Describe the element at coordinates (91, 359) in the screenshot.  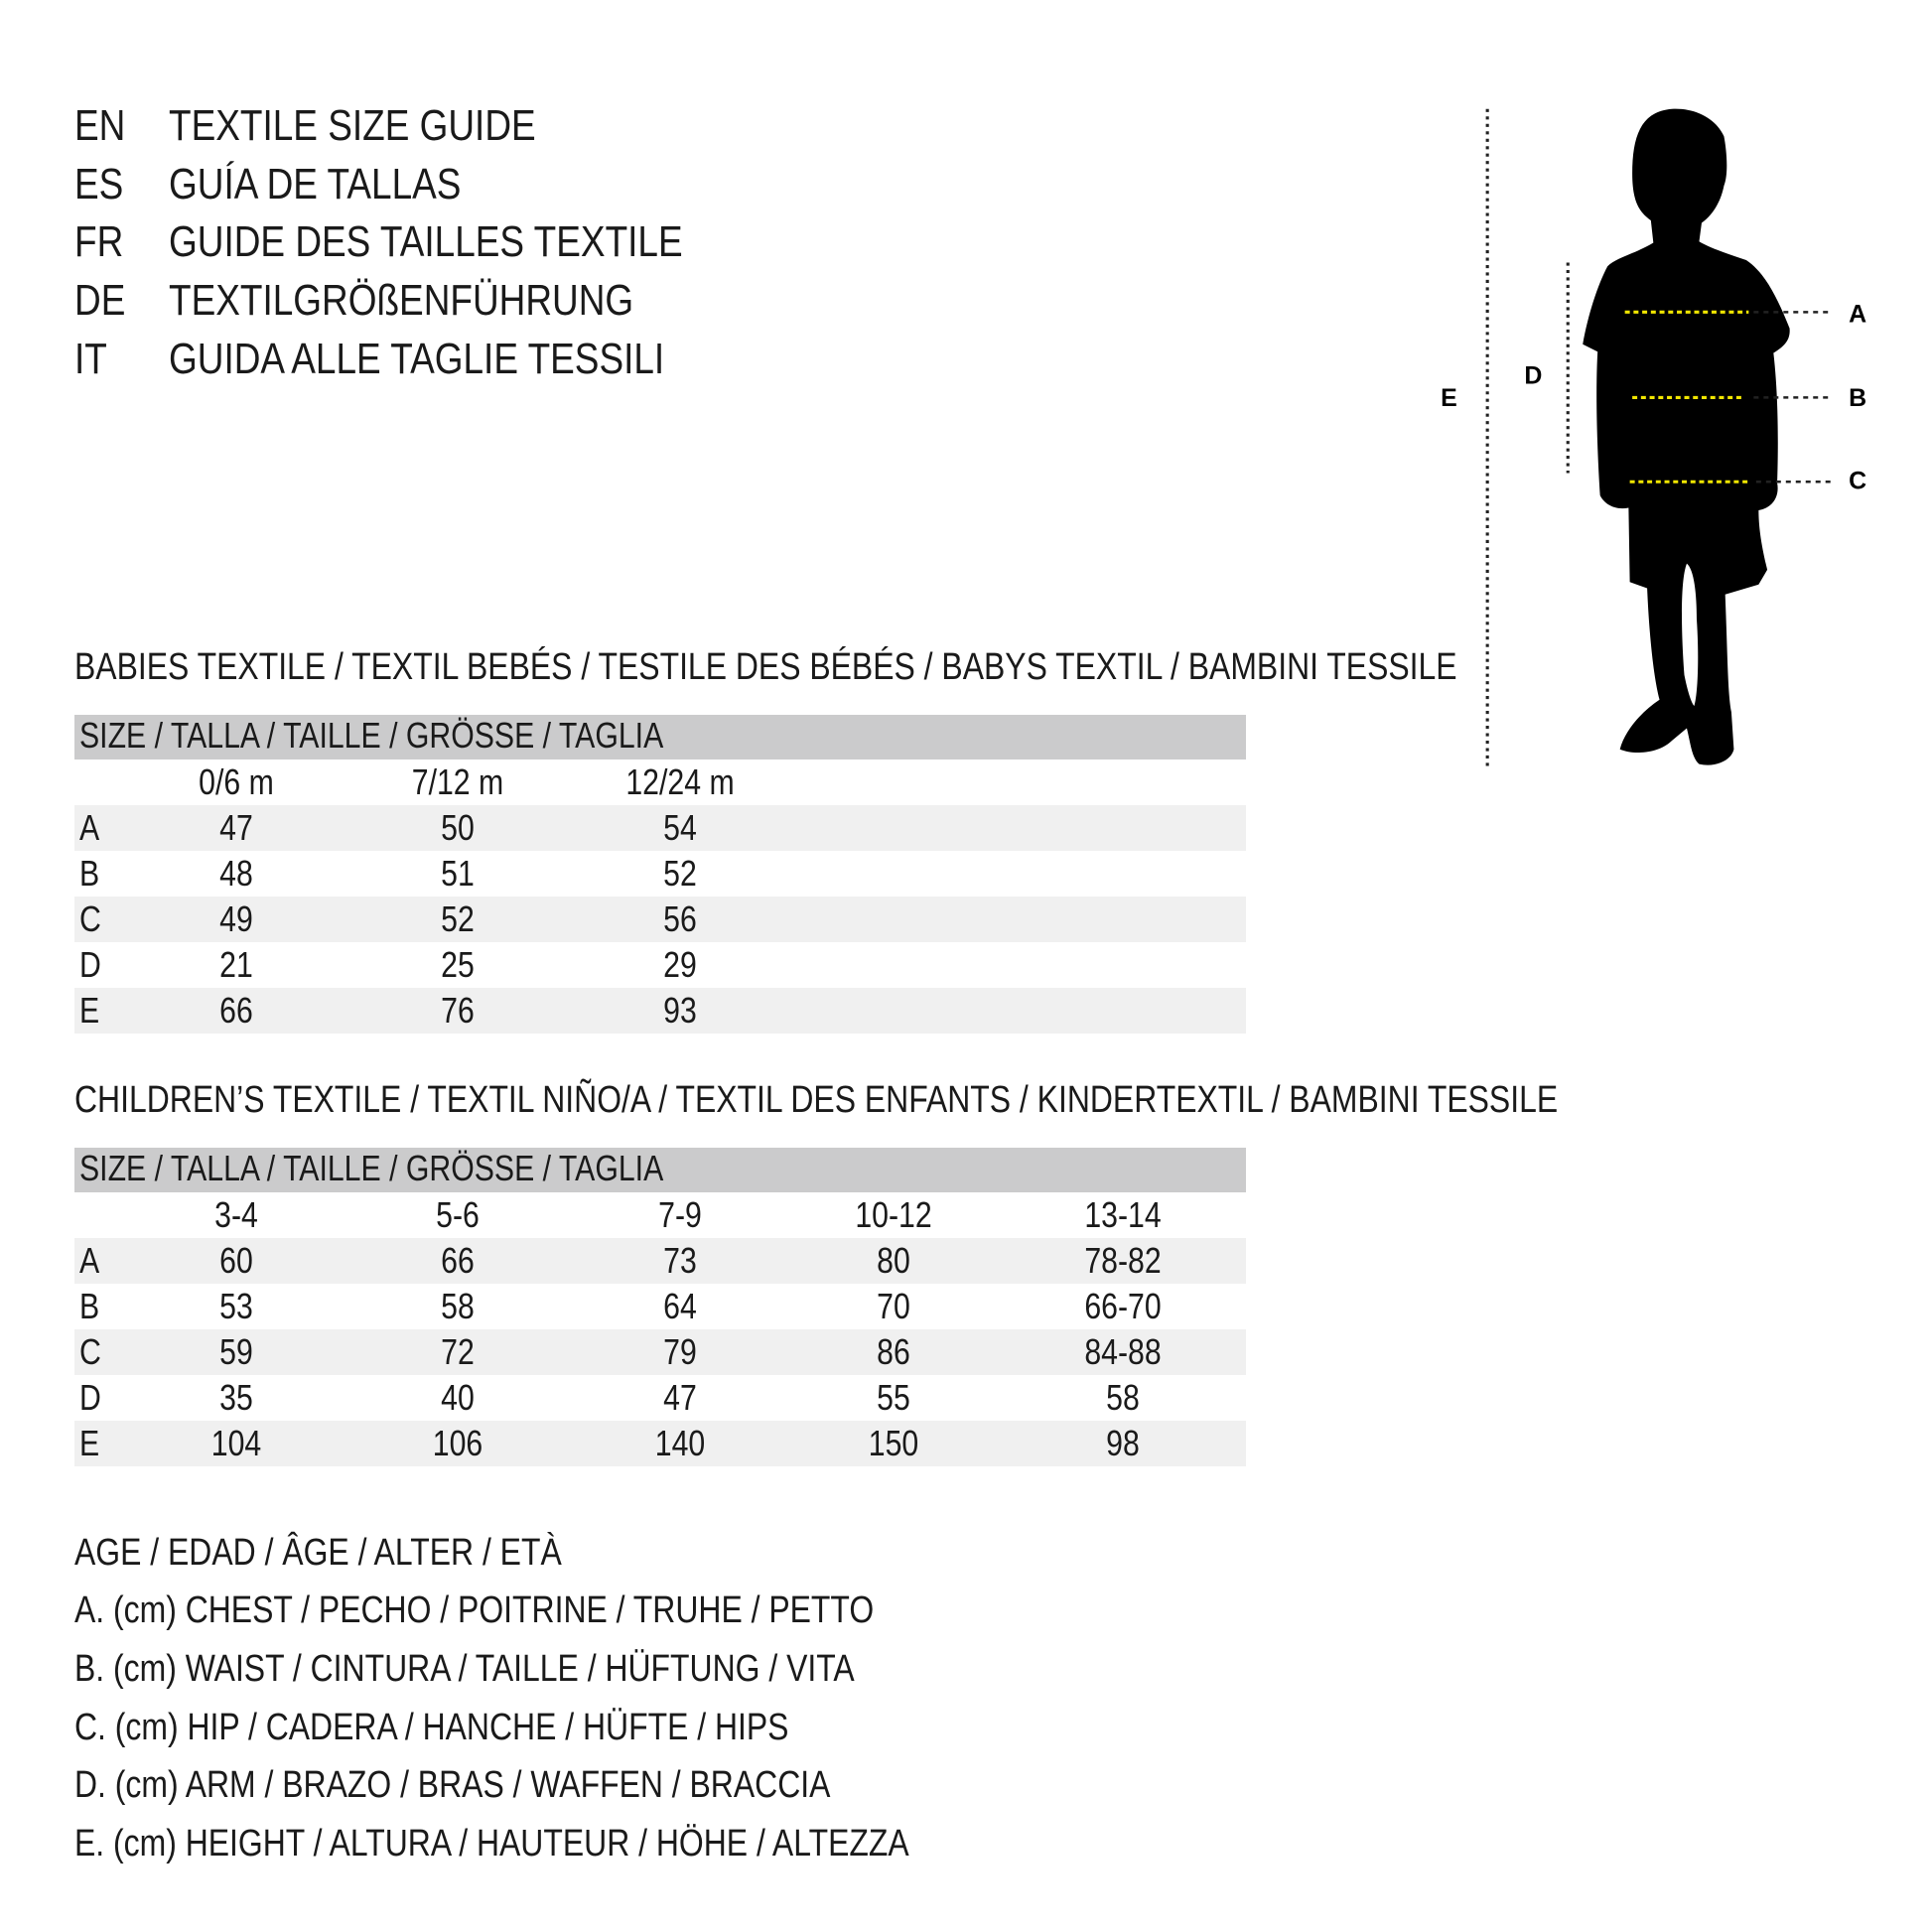
I see `lang-code: IT` at that location.